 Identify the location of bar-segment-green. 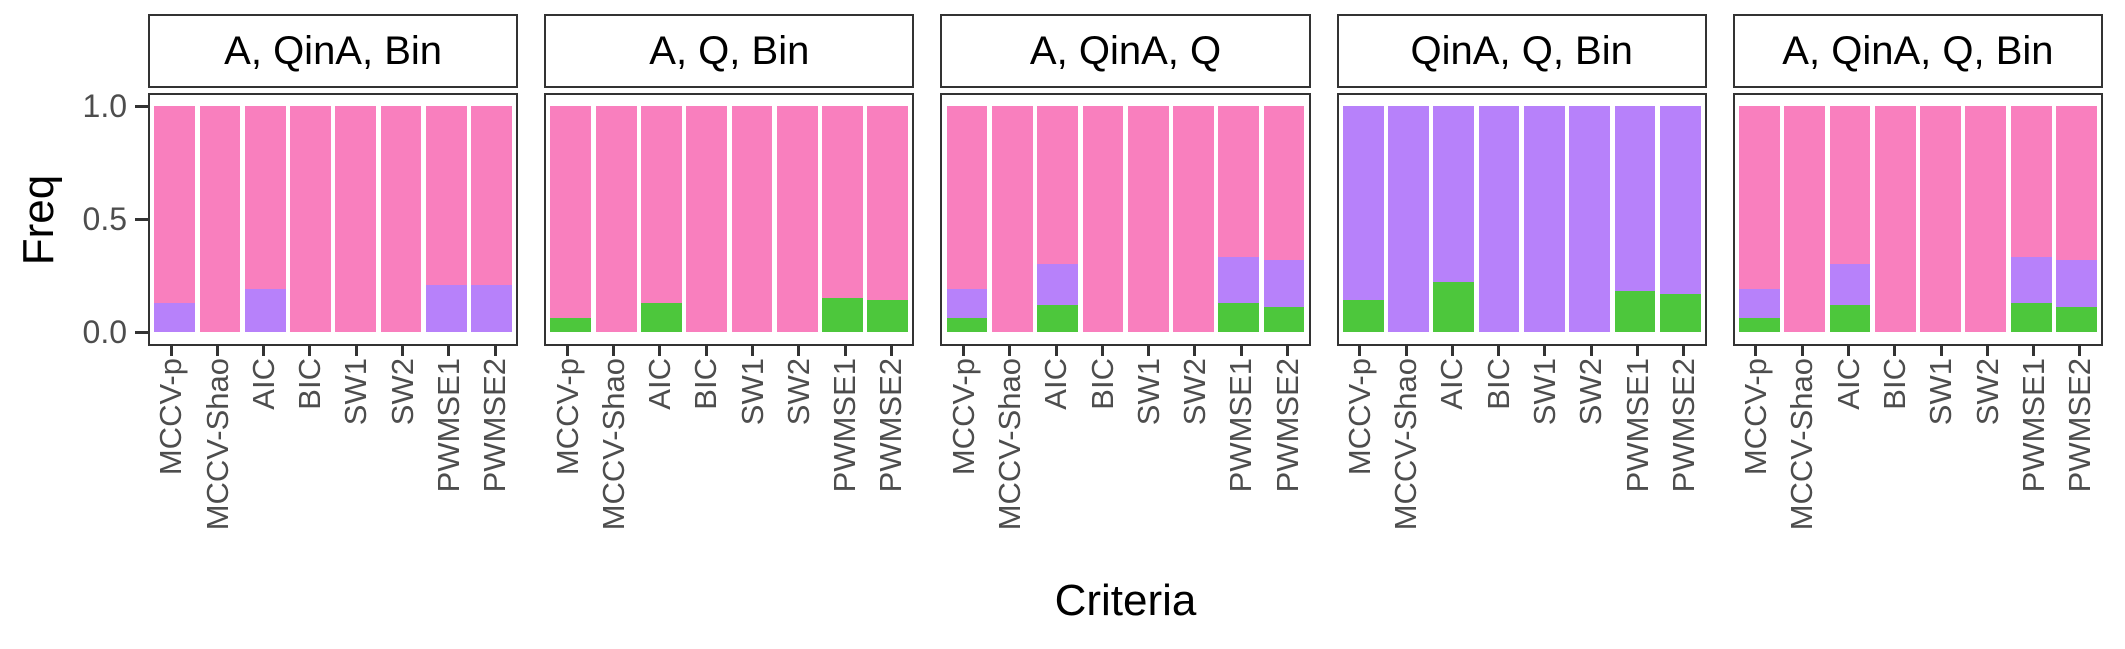
(661, 317).